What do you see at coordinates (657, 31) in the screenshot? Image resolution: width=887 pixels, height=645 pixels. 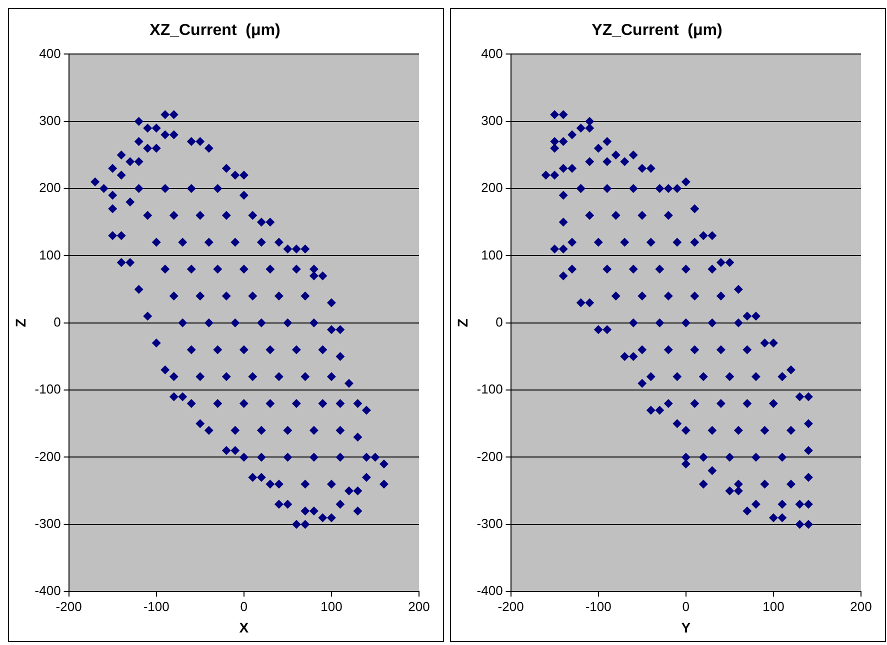 I see `chart-title: YZ_Current (μm)` at bounding box center [657, 31].